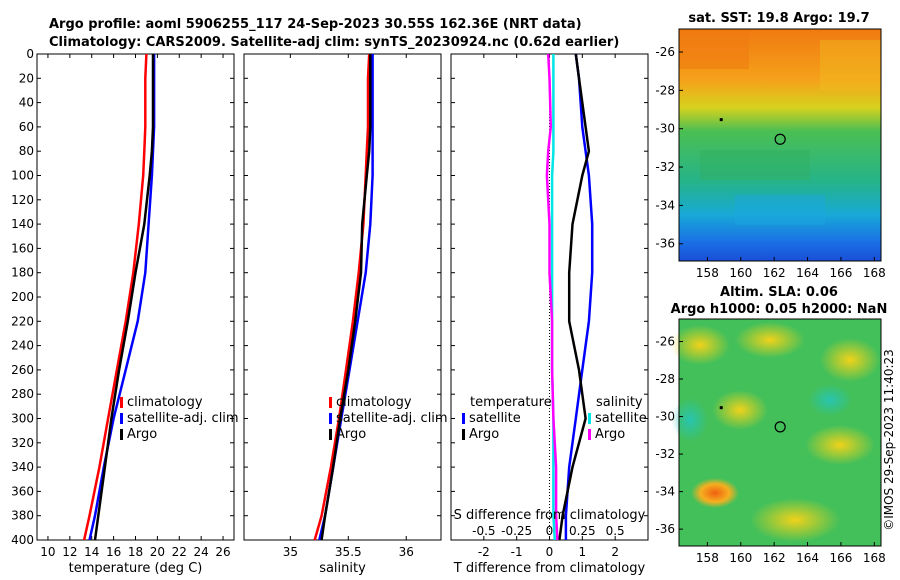  I want to click on sla-map-title: Altim. SLA: 0.06, so click(779, 292).